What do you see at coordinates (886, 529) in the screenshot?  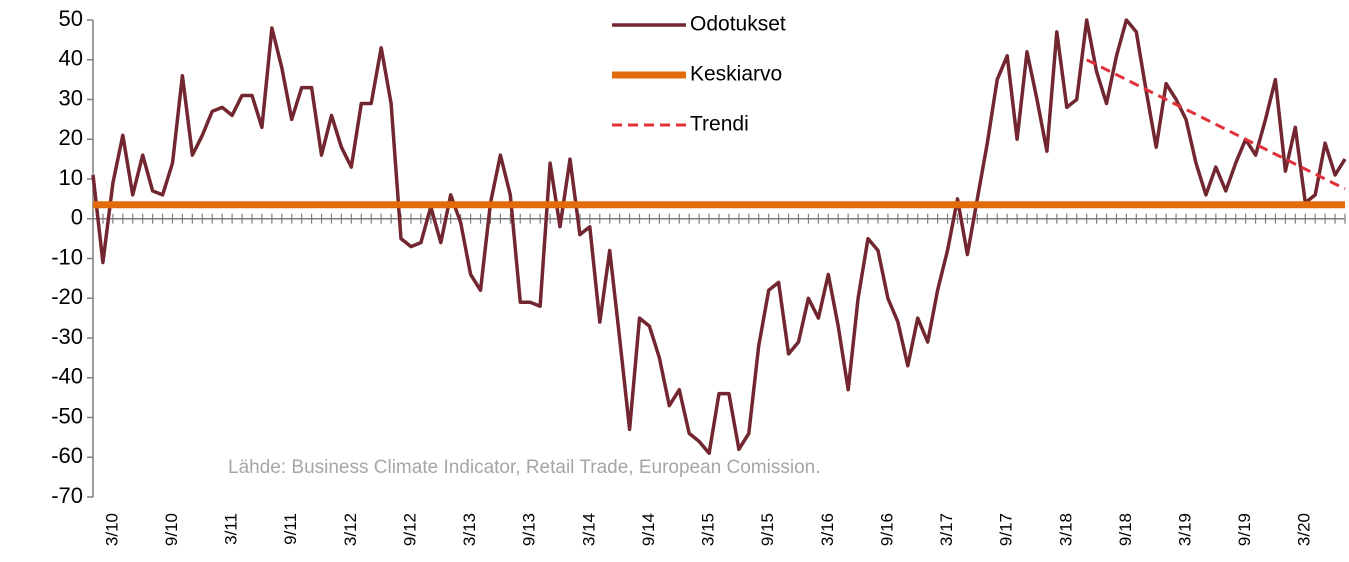 I see `x-tick-label: 9/16` at bounding box center [886, 529].